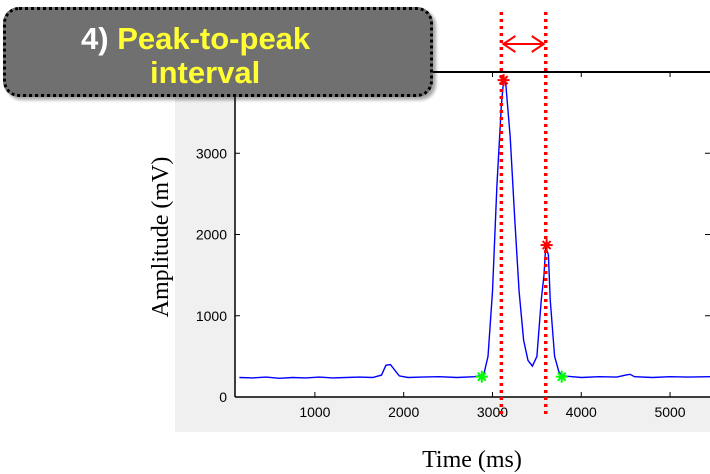  I want to click on y-tick-label: 2000, so click(211, 235).